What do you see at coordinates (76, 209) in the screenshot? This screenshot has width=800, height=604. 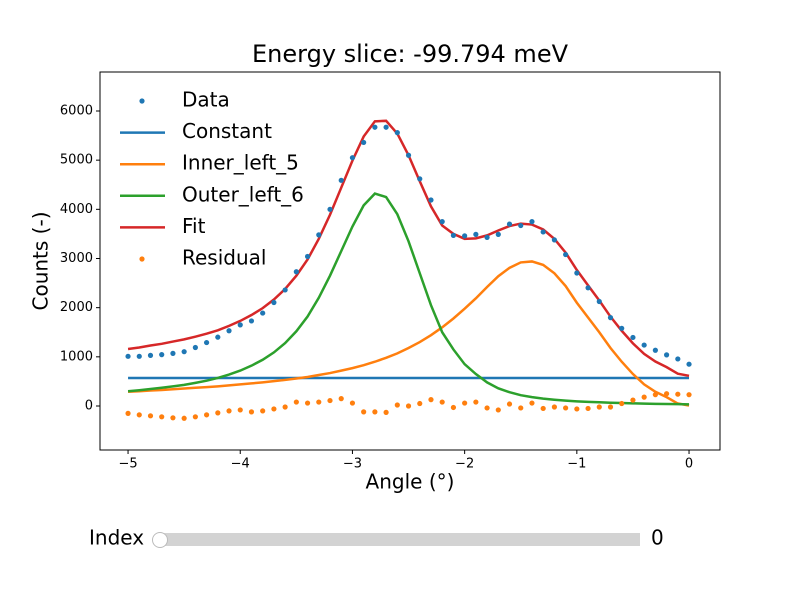 I see `y-tick-label: 4000` at bounding box center [76, 209].